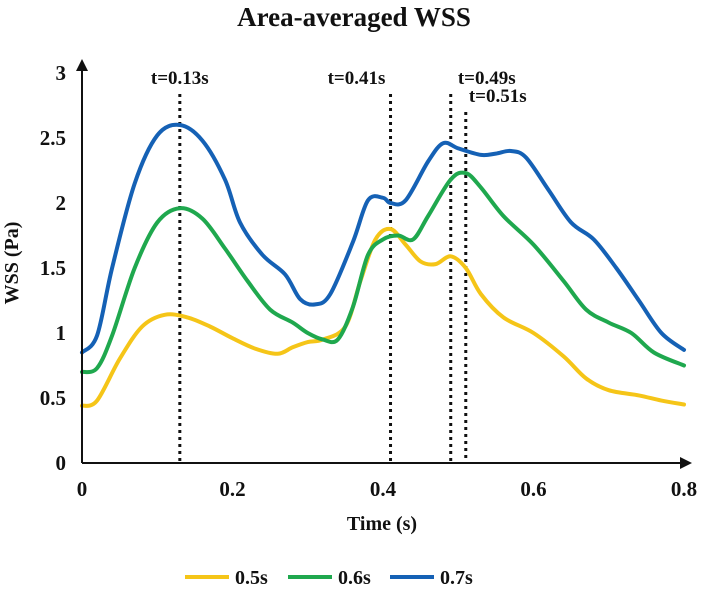  I want to click on chart-title: Area-averaged WSS, so click(354, 17).